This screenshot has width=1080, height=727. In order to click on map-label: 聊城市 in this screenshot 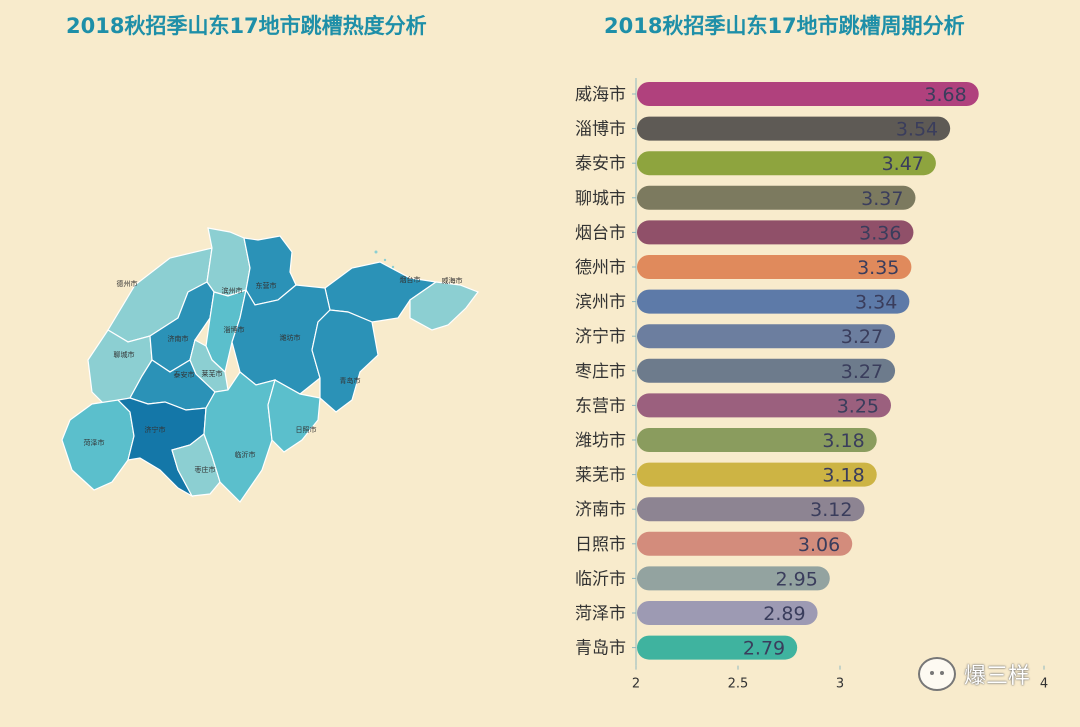, I will do `click(124, 354)`.